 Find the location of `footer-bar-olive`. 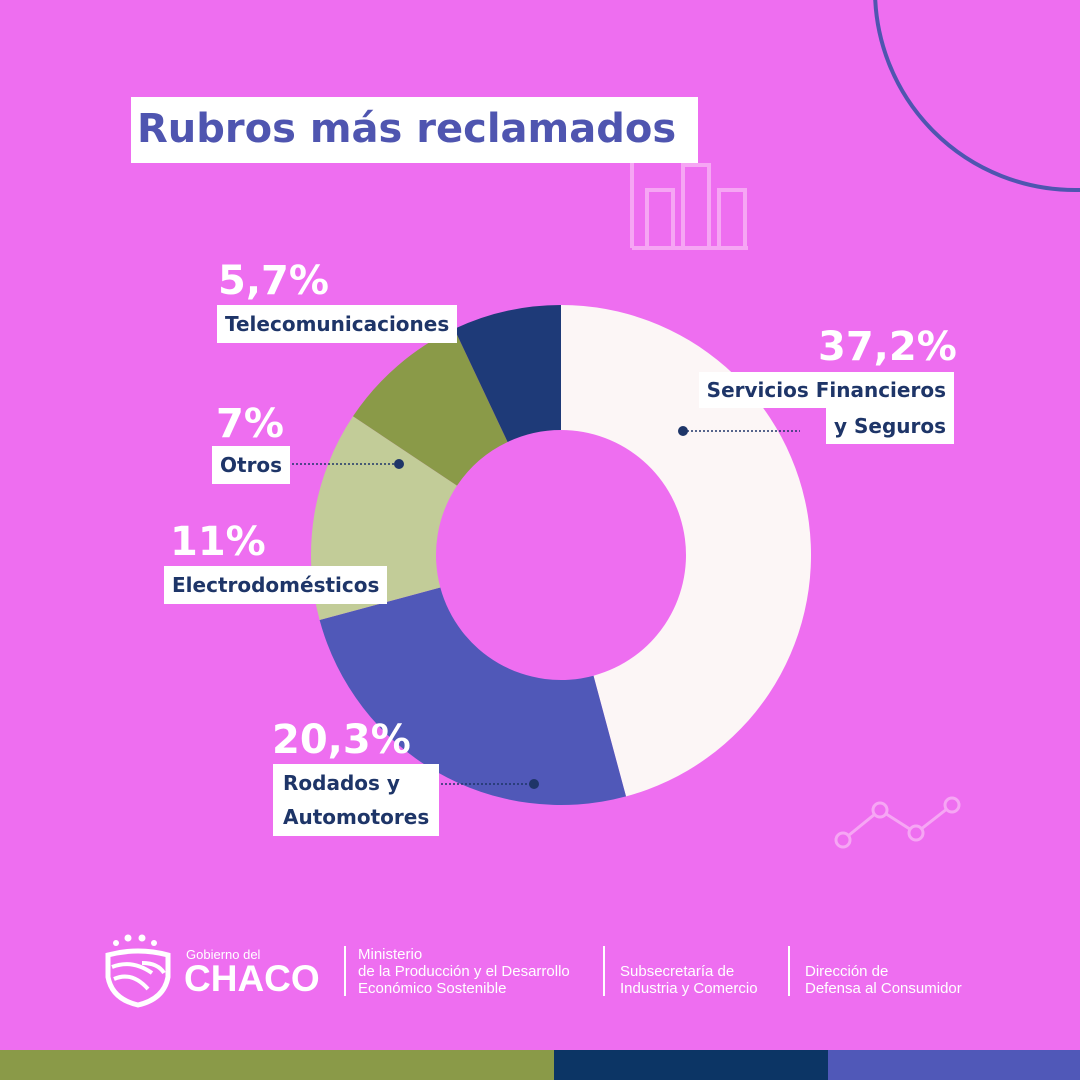

footer-bar-olive is located at coordinates (277, 1065).